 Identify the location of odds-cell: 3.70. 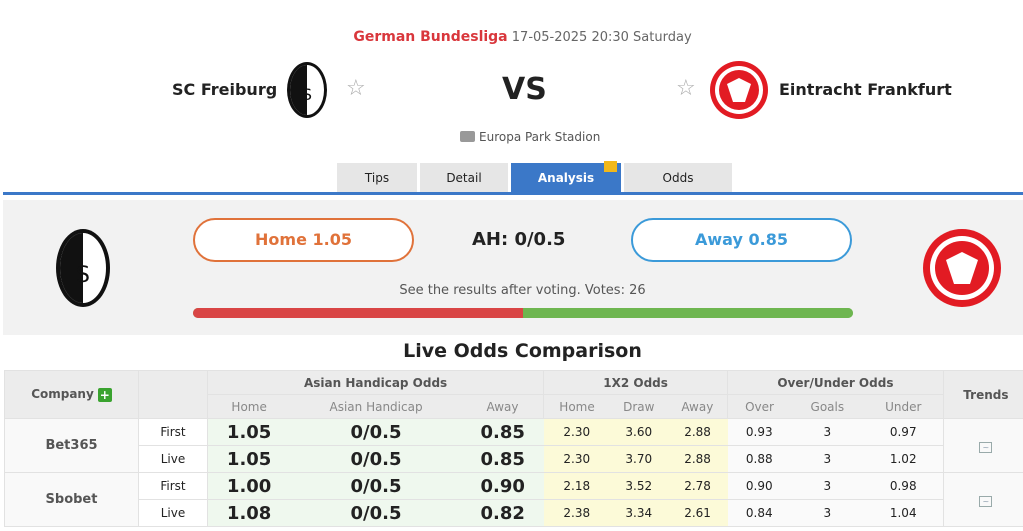
(638, 459).